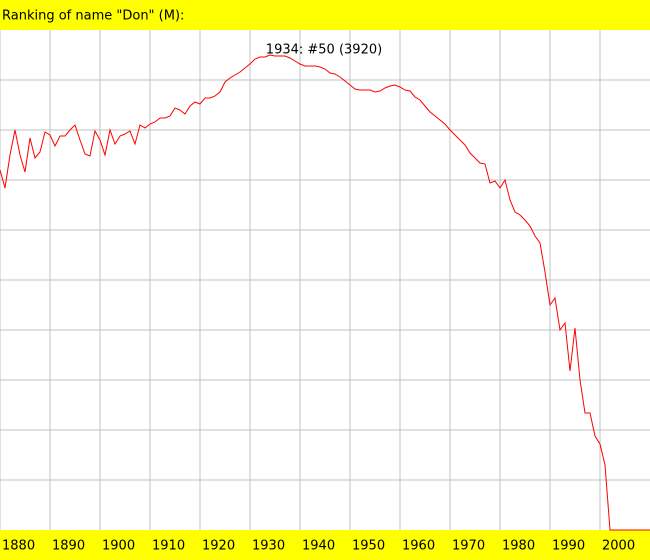 The height and width of the screenshot is (560, 650). What do you see at coordinates (324, 50) in the screenshot?
I see `annotation: 1934: #50 (3920)` at bounding box center [324, 50].